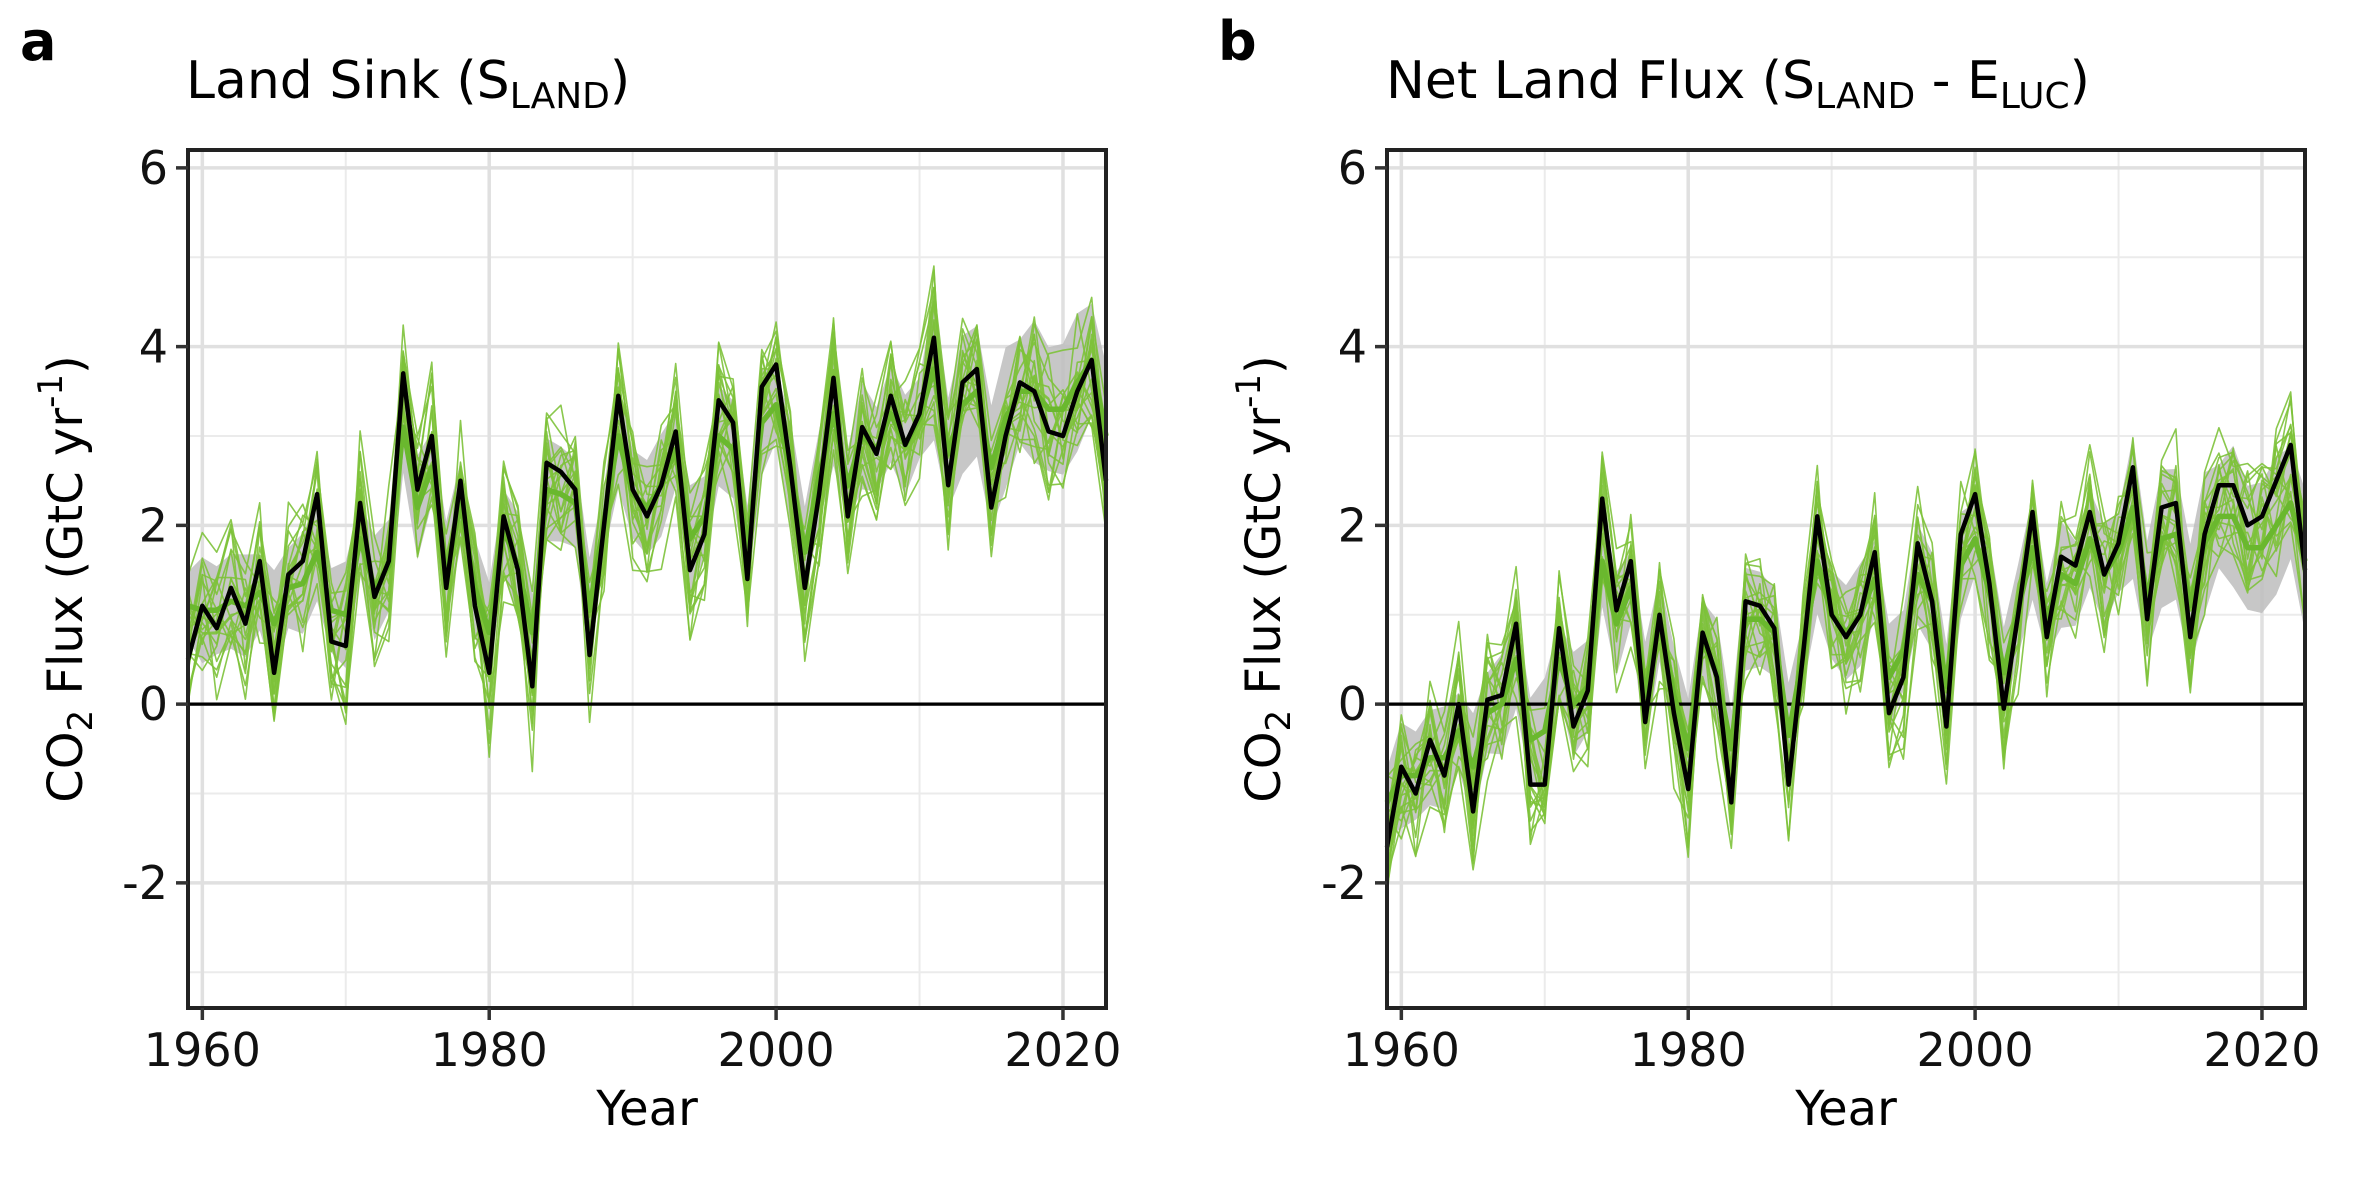 This screenshot has width=2362, height=1181. What do you see at coordinates (408, 84) in the screenshot?
I see `panel-title: Land Sink (SLAND)` at bounding box center [408, 84].